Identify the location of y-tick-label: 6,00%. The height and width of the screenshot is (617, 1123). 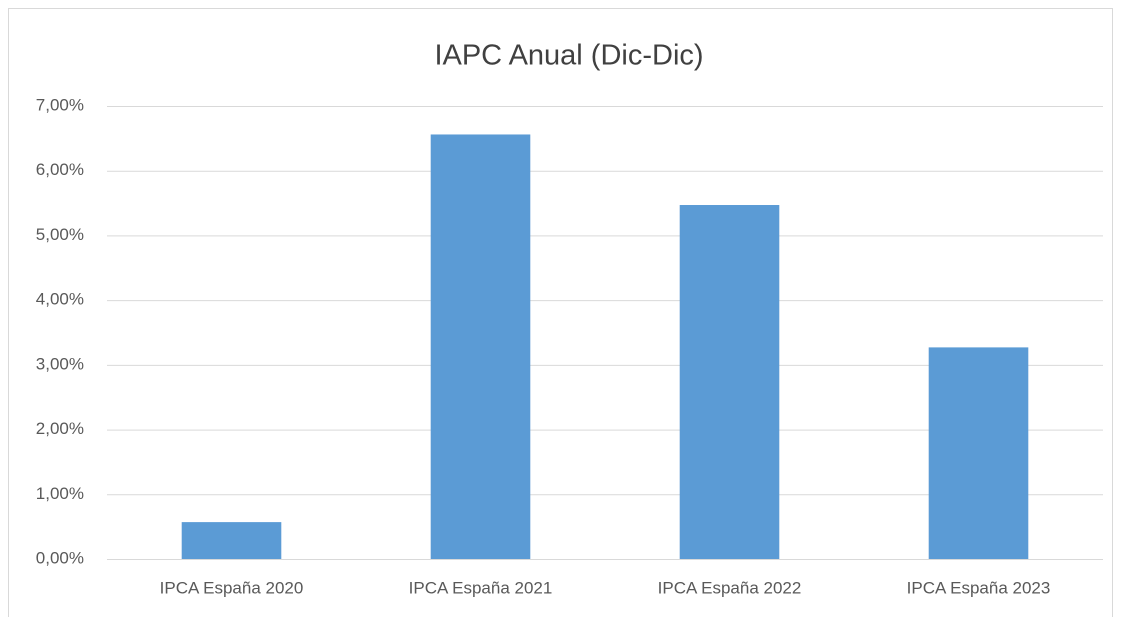
(60, 169).